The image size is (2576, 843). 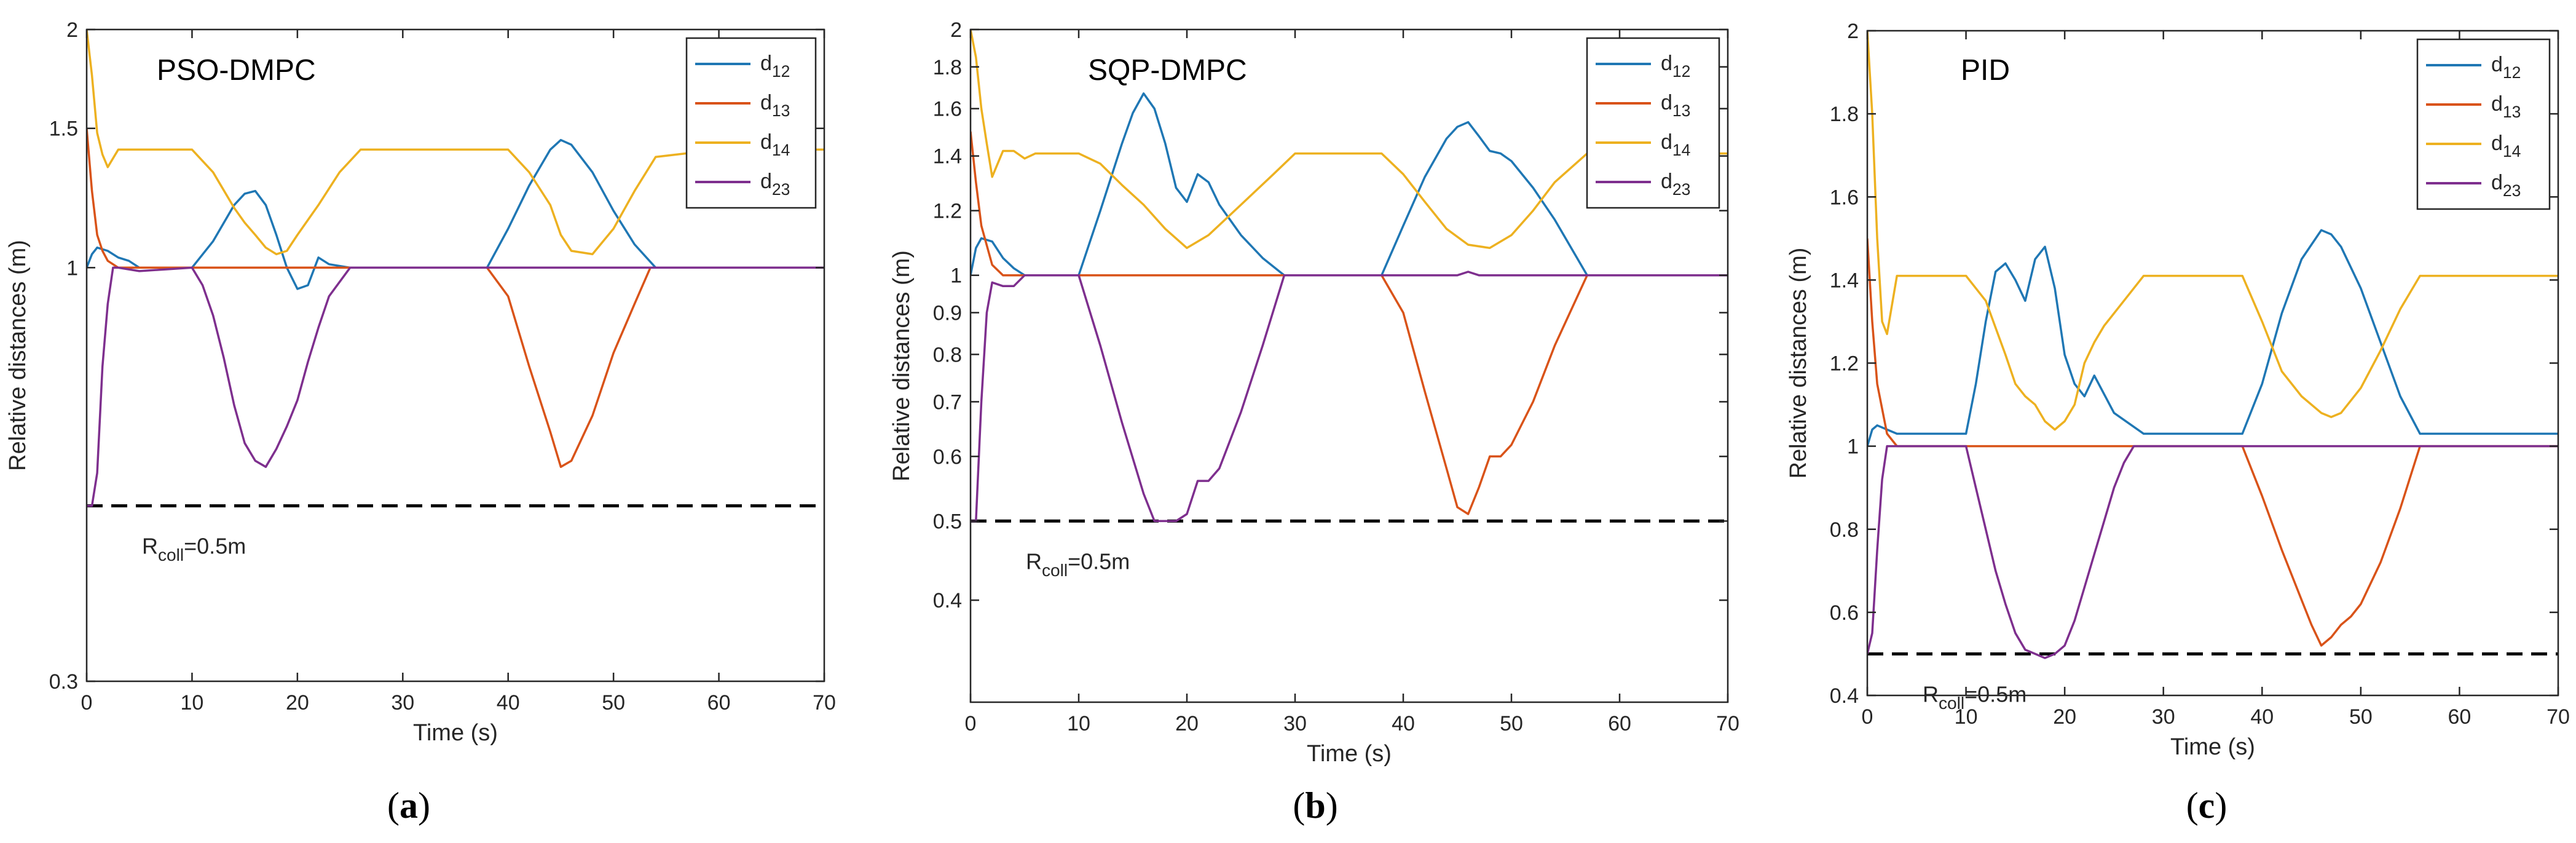 What do you see at coordinates (64, 682) in the screenshot?
I see `y-tick-label: 0.3` at bounding box center [64, 682].